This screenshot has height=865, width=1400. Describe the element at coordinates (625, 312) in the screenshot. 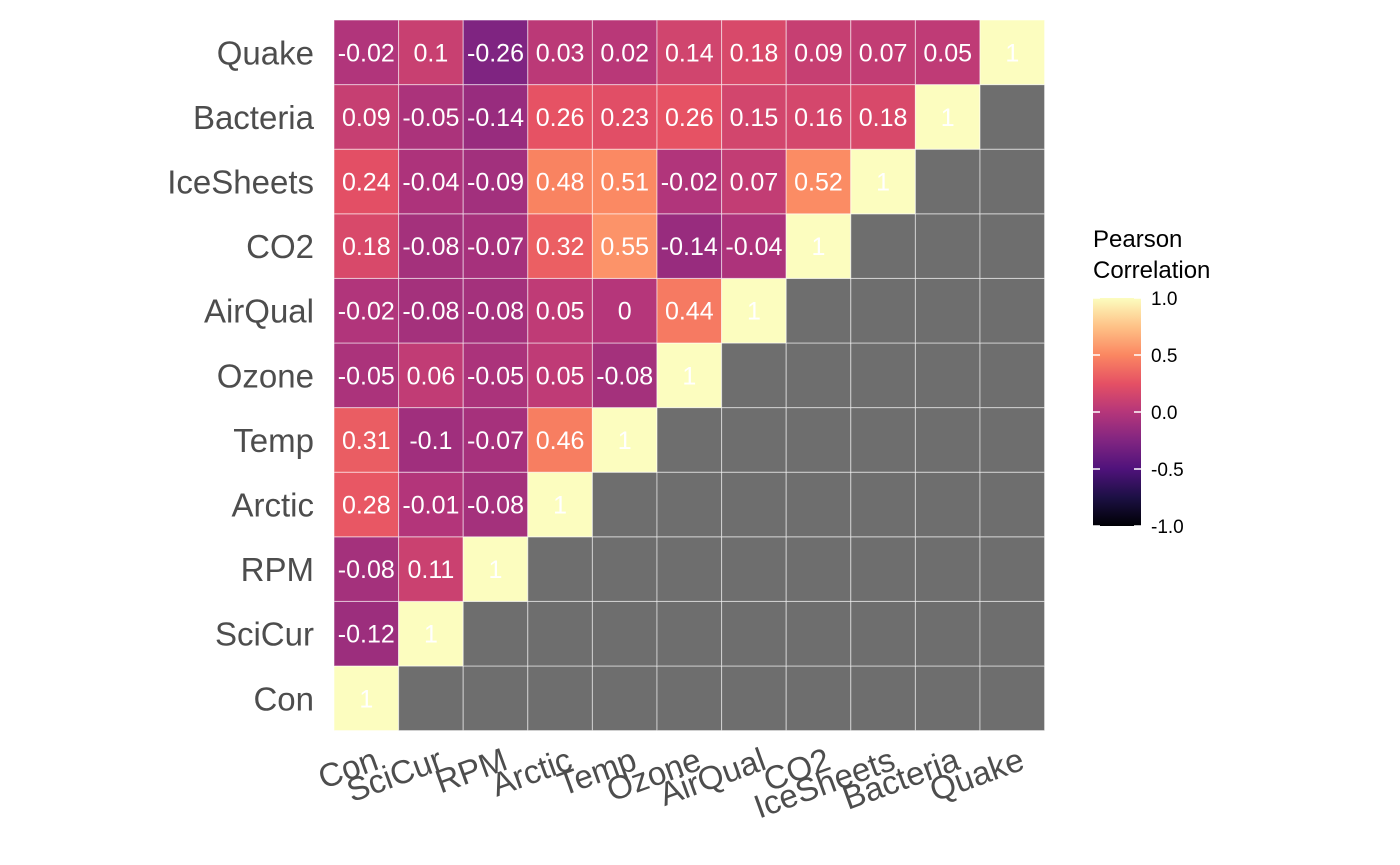

I see `cell-value-label: 0` at that location.